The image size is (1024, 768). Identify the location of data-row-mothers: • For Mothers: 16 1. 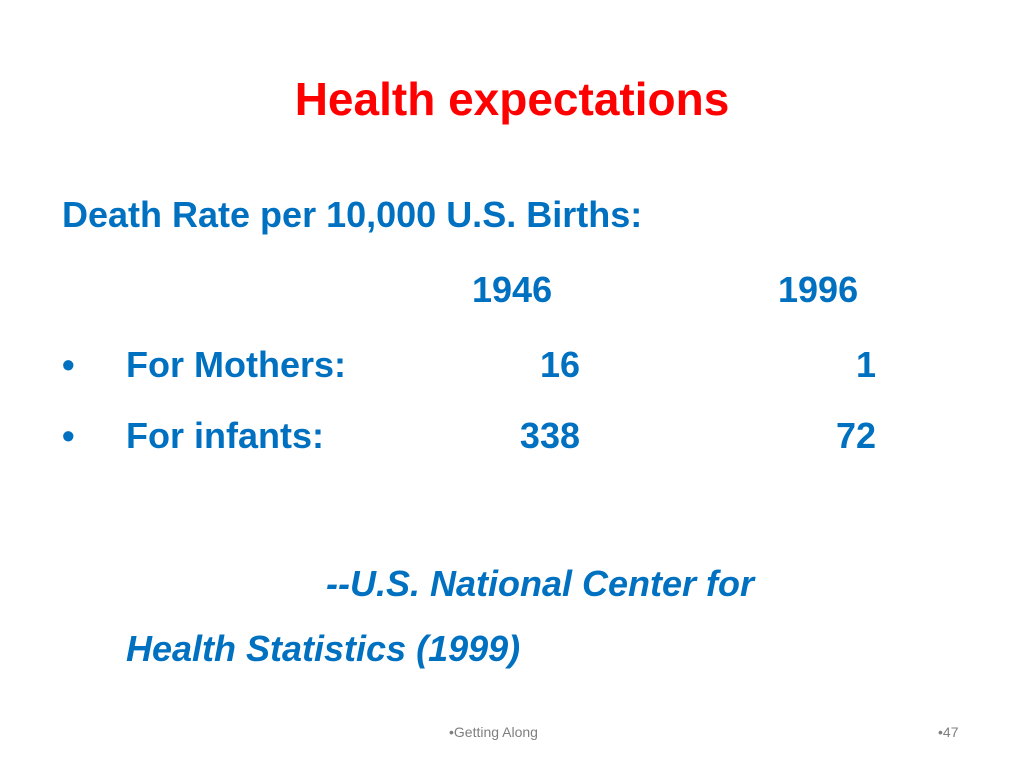
(512, 365).